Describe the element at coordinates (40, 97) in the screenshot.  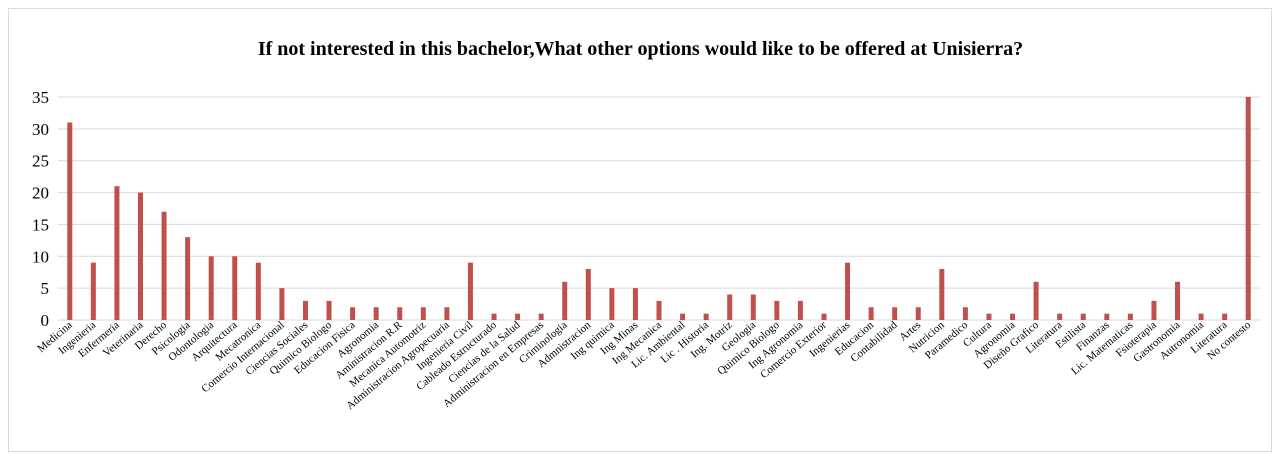
I see `y-tick-label: 35` at that location.